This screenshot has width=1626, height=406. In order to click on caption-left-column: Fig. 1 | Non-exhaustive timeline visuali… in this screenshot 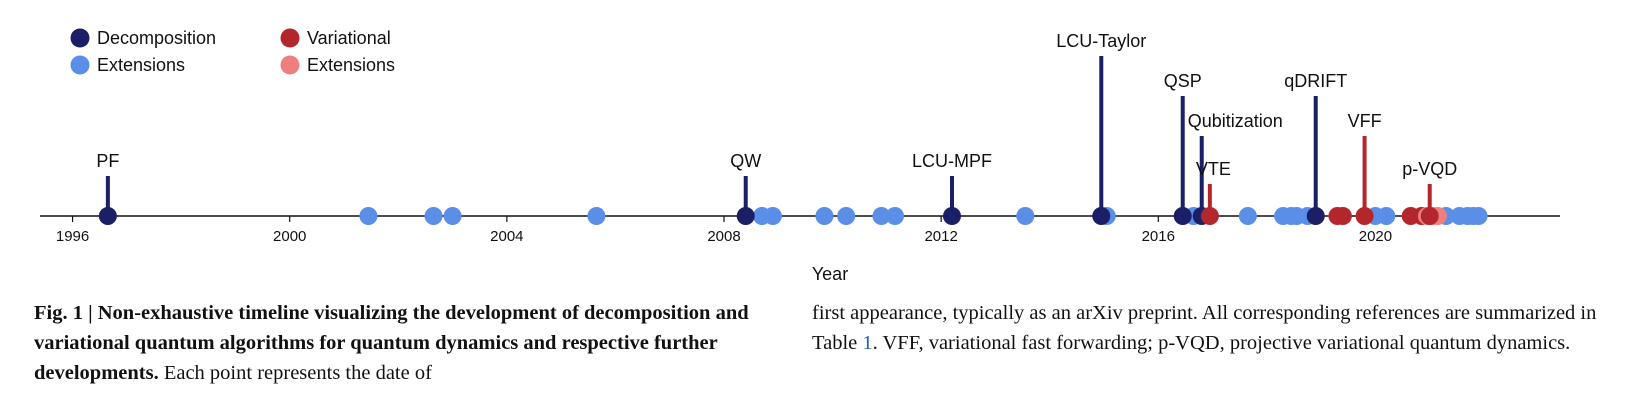, I will do `click(419, 343)`.